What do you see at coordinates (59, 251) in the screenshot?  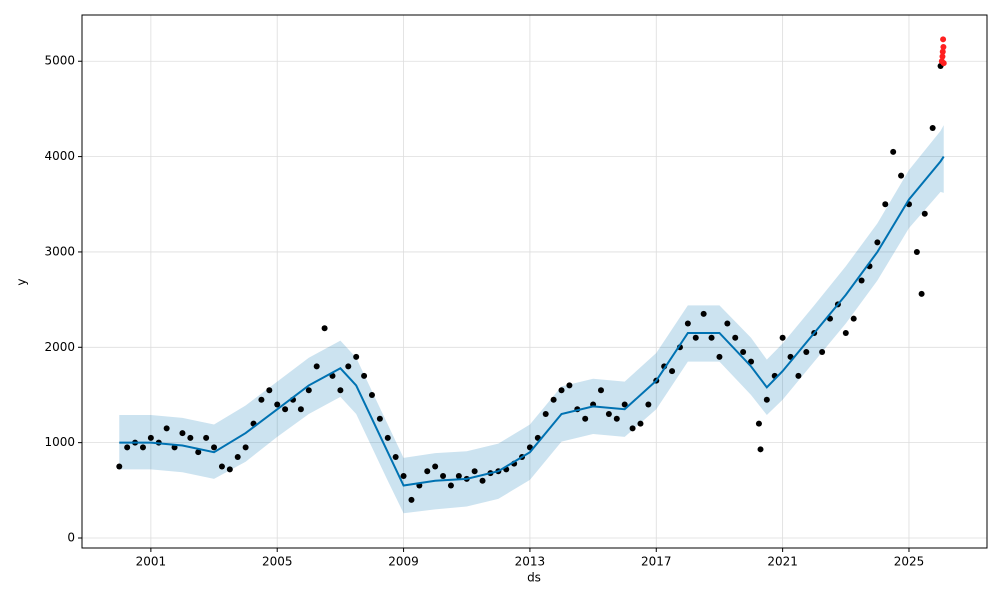 I see `y-tick-label: 3000` at bounding box center [59, 251].